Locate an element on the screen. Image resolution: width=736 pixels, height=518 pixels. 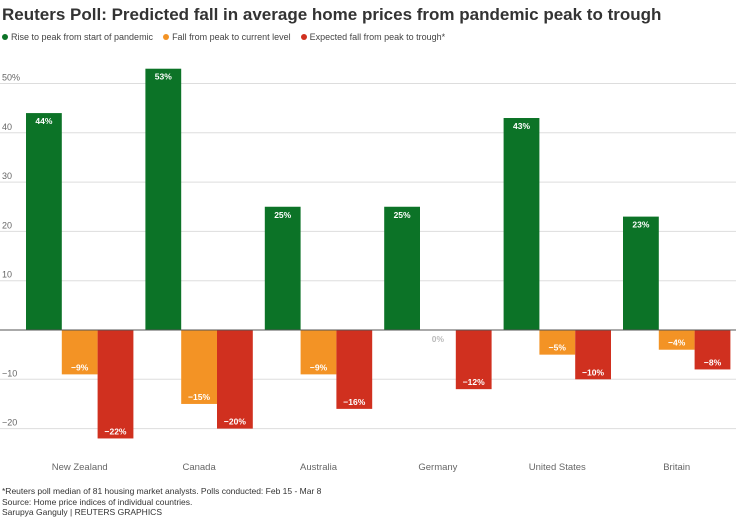
data-label-britain-series-0: 23% is located at coordinates (640, 225).